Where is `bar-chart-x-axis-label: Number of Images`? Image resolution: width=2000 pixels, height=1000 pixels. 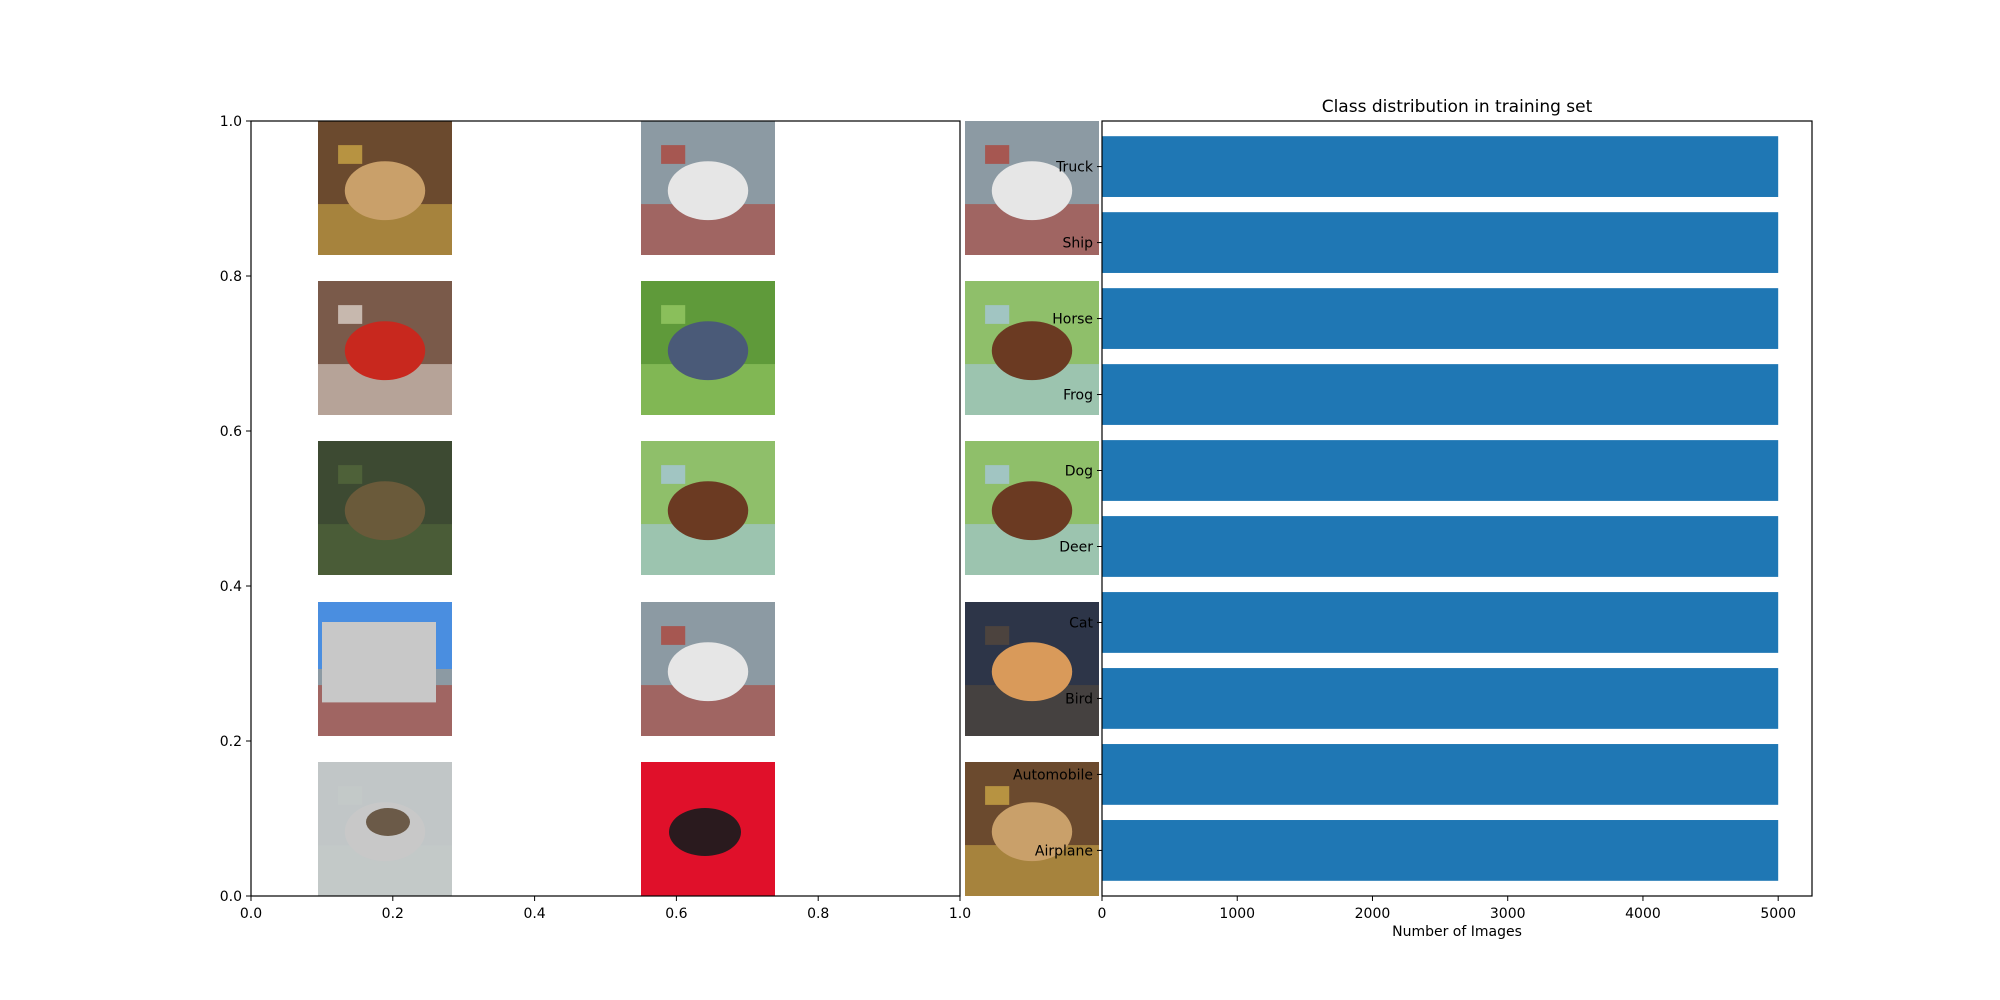
bar-chart-x-axis-label: Number of Images is located at coordinates (1457, 932).